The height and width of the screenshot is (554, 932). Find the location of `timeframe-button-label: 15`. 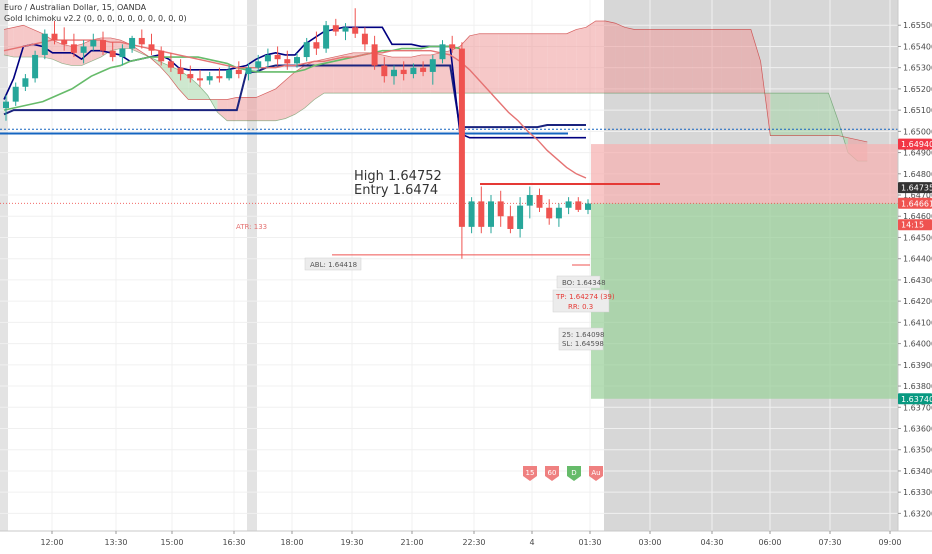

timeframe-button-label: 15 is located at coordinates (530, 473).